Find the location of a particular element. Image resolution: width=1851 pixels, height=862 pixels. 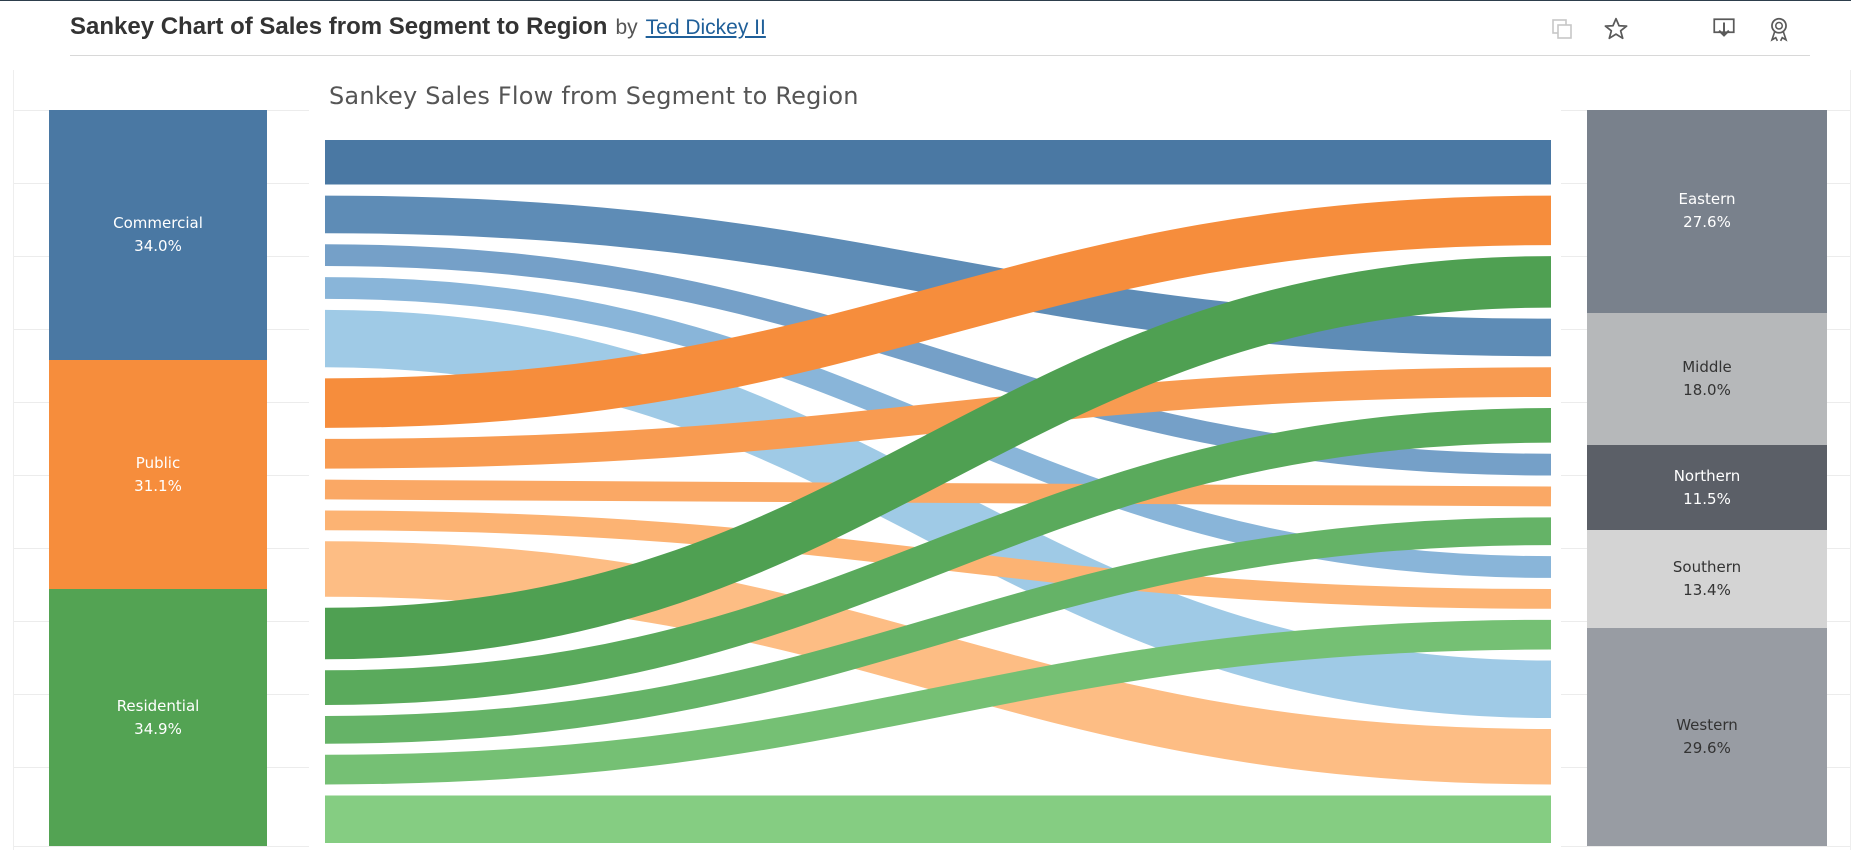

region-share: 11.5% is located at coordinates (1707, 498).